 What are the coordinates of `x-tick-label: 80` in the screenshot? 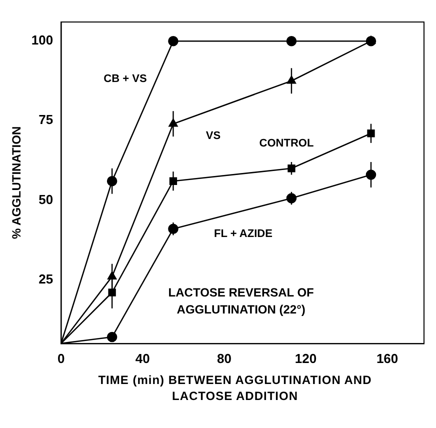 It's located at (224, 358).